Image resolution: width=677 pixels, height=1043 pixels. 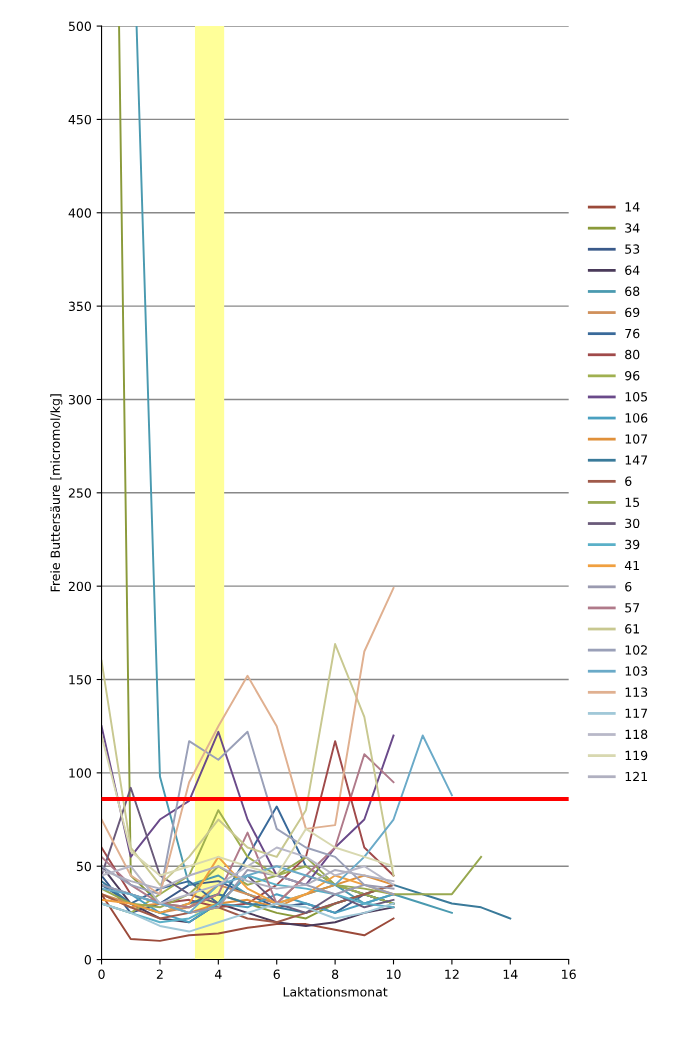 I want to click on legend-label: 121, so click(x=636, y=776).